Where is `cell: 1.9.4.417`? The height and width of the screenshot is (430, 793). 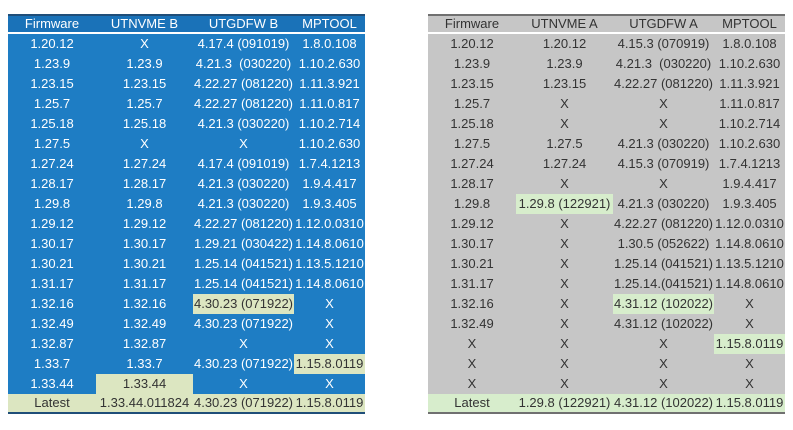
cell: 1.9.4.417 is located at coordinates (749, 184).